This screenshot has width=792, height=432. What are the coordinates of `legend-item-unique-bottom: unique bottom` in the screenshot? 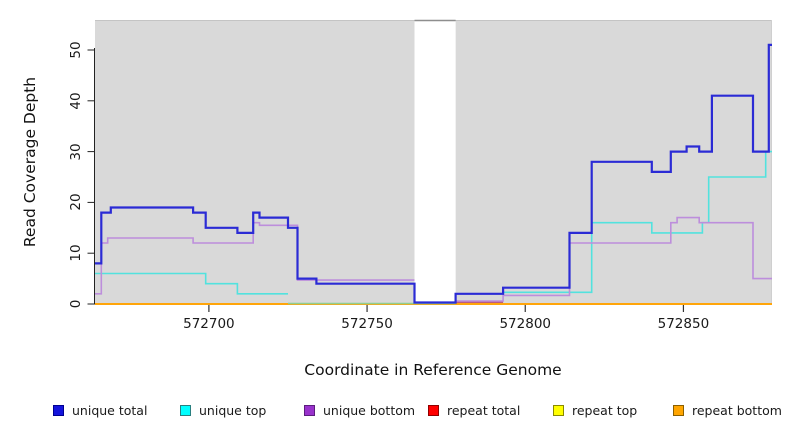 It's located at (359, 410).